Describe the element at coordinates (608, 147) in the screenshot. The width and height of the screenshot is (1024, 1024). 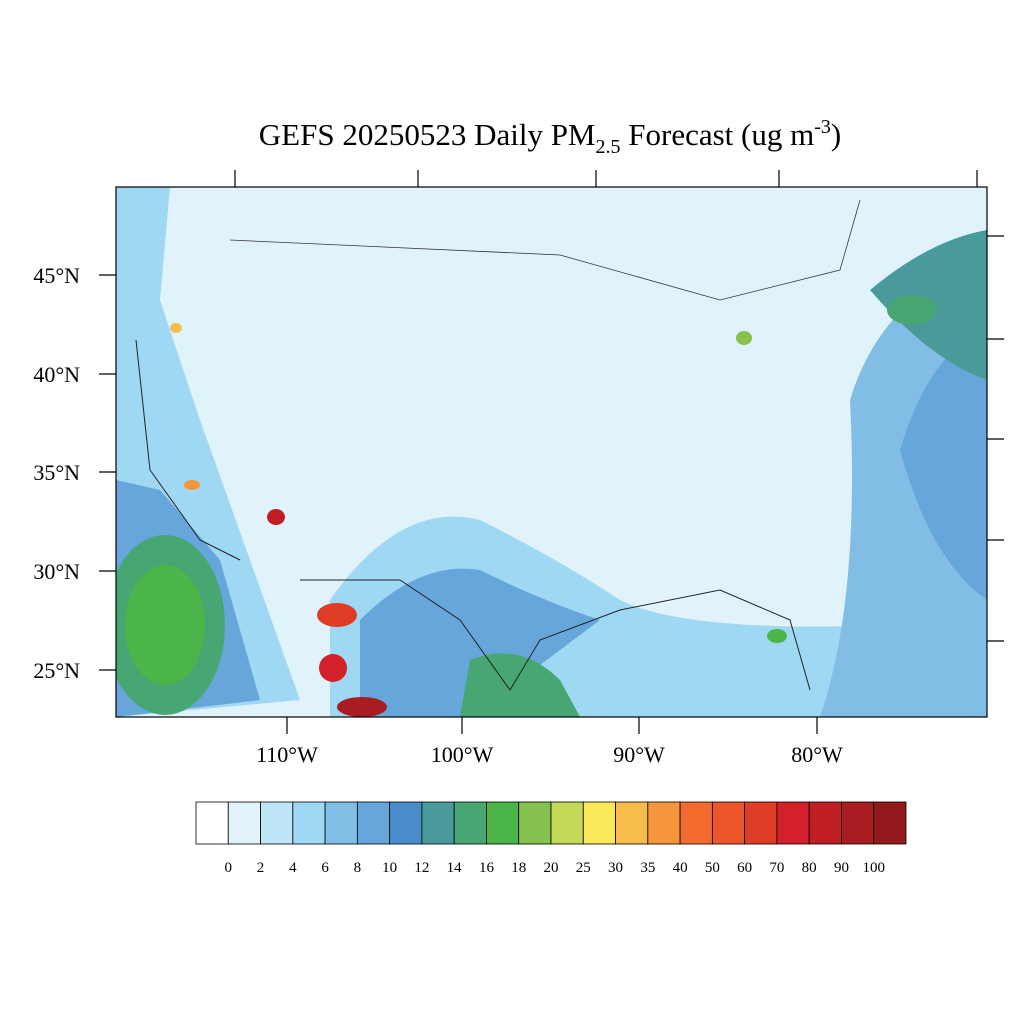
I see `title-subscript: 2.5` at that location.